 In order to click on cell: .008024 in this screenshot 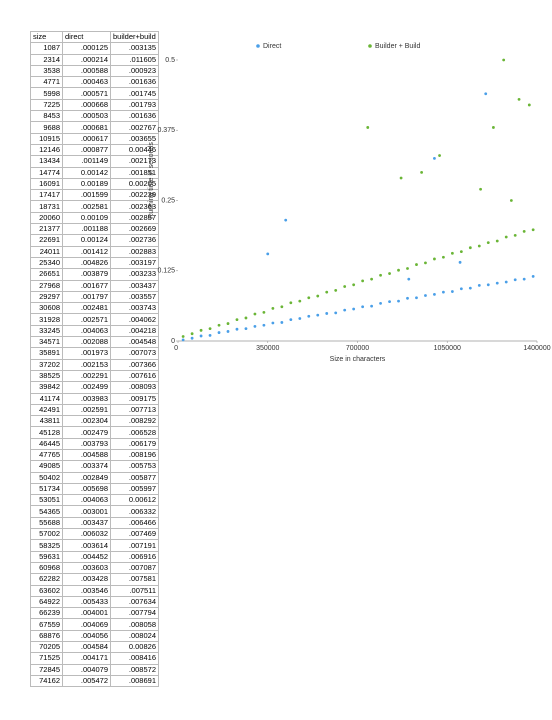, I will do `click(134, 636)`.